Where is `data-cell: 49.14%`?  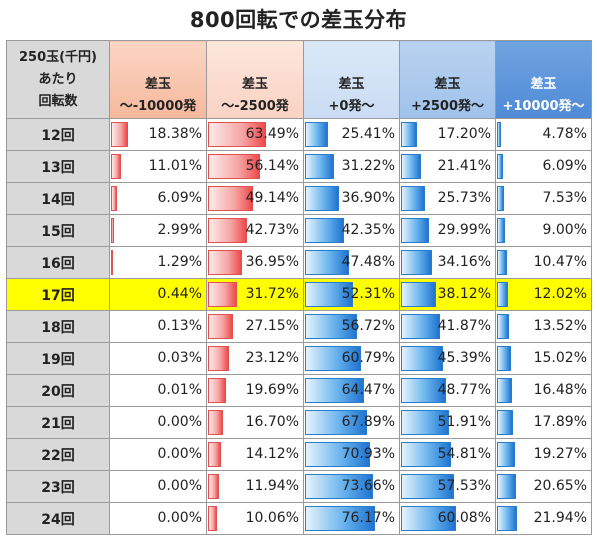 data-cell: 49.14% is located at coordinates (255, 198).